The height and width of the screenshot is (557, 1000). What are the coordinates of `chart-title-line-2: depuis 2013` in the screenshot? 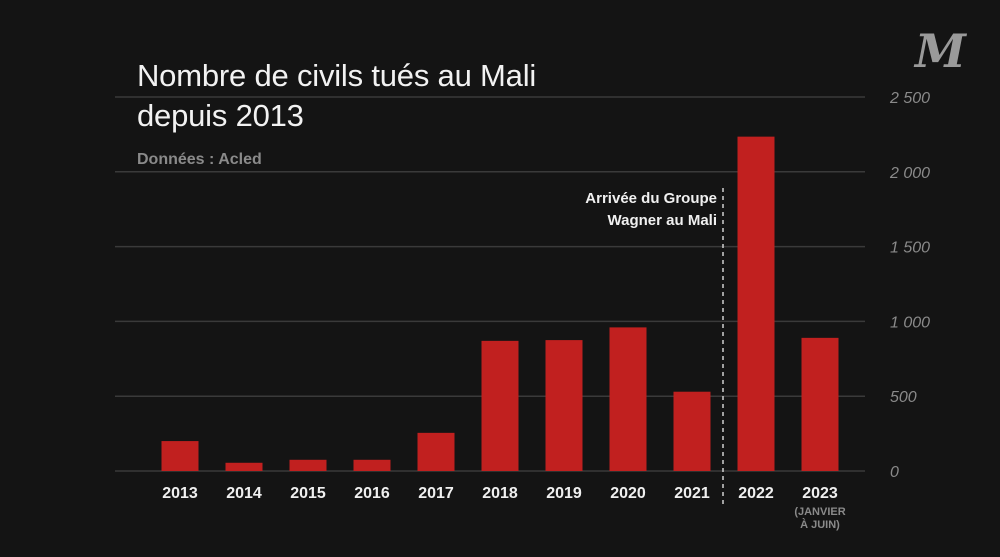 It's located at (220, 115).